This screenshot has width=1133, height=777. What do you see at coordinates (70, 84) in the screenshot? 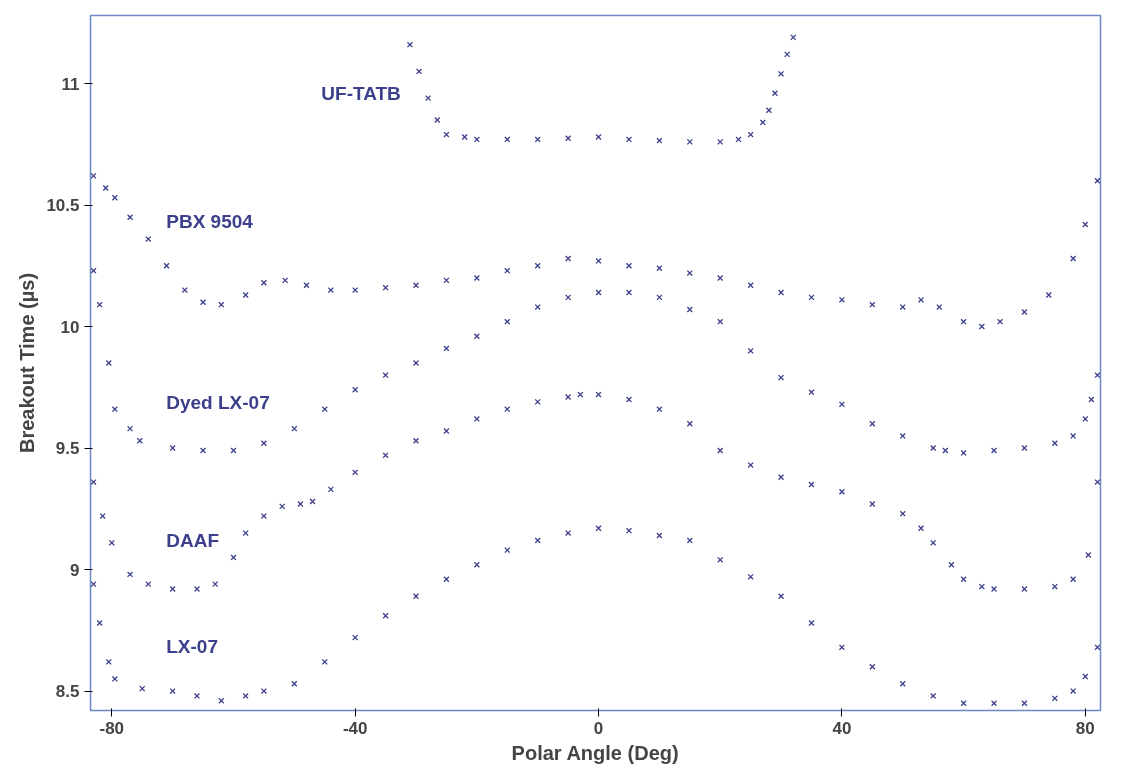
I see `y-tick-label: 11` at bounding box center [70, 84].